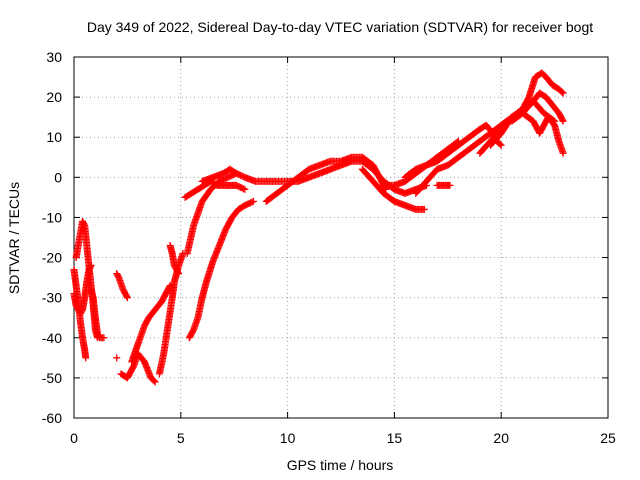 This screenshot has width=640, height=480. What do you see at coordinates (52, 418) in the screenshot?
I see `y-tick-label: -60` at bounding box center [52, 418].